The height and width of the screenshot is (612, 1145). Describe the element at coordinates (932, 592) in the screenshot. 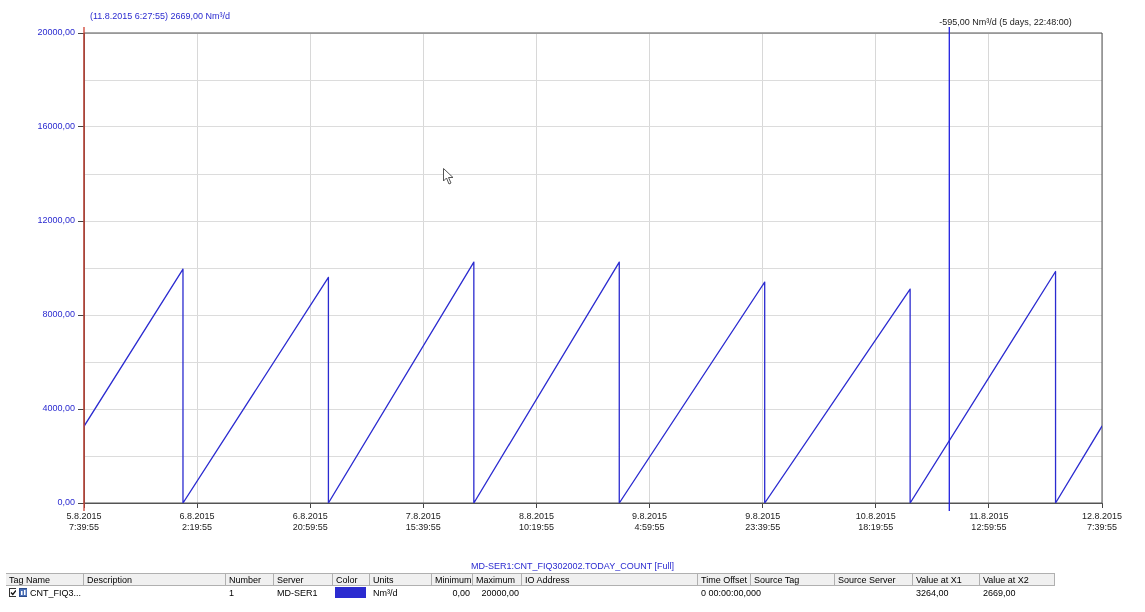

I see `text: 3264,00` at that location.